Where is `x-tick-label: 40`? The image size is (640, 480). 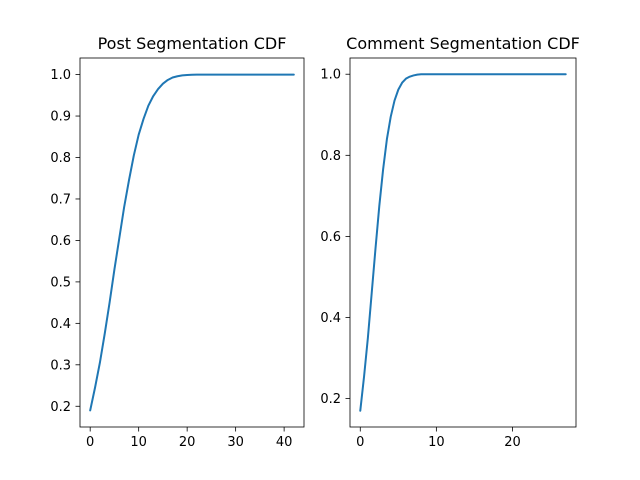 x-tick-label: 40 is located at coordinates (284, 442).